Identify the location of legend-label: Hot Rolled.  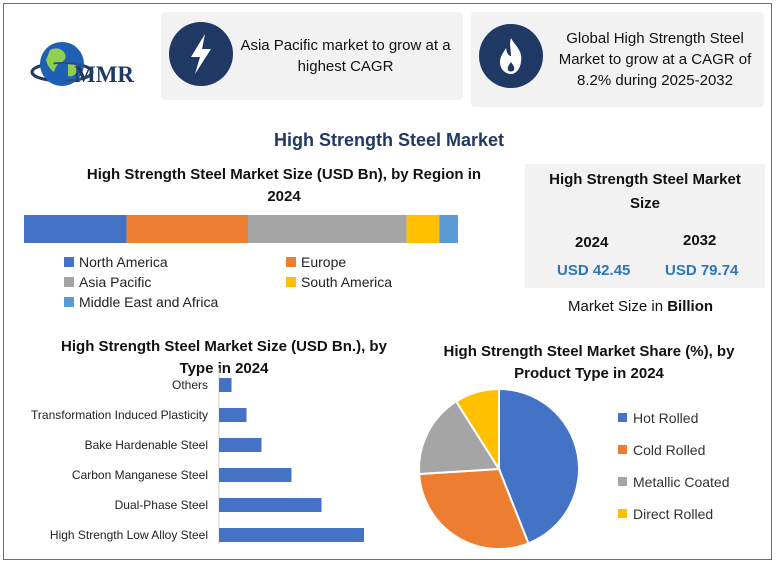
(666, 418).